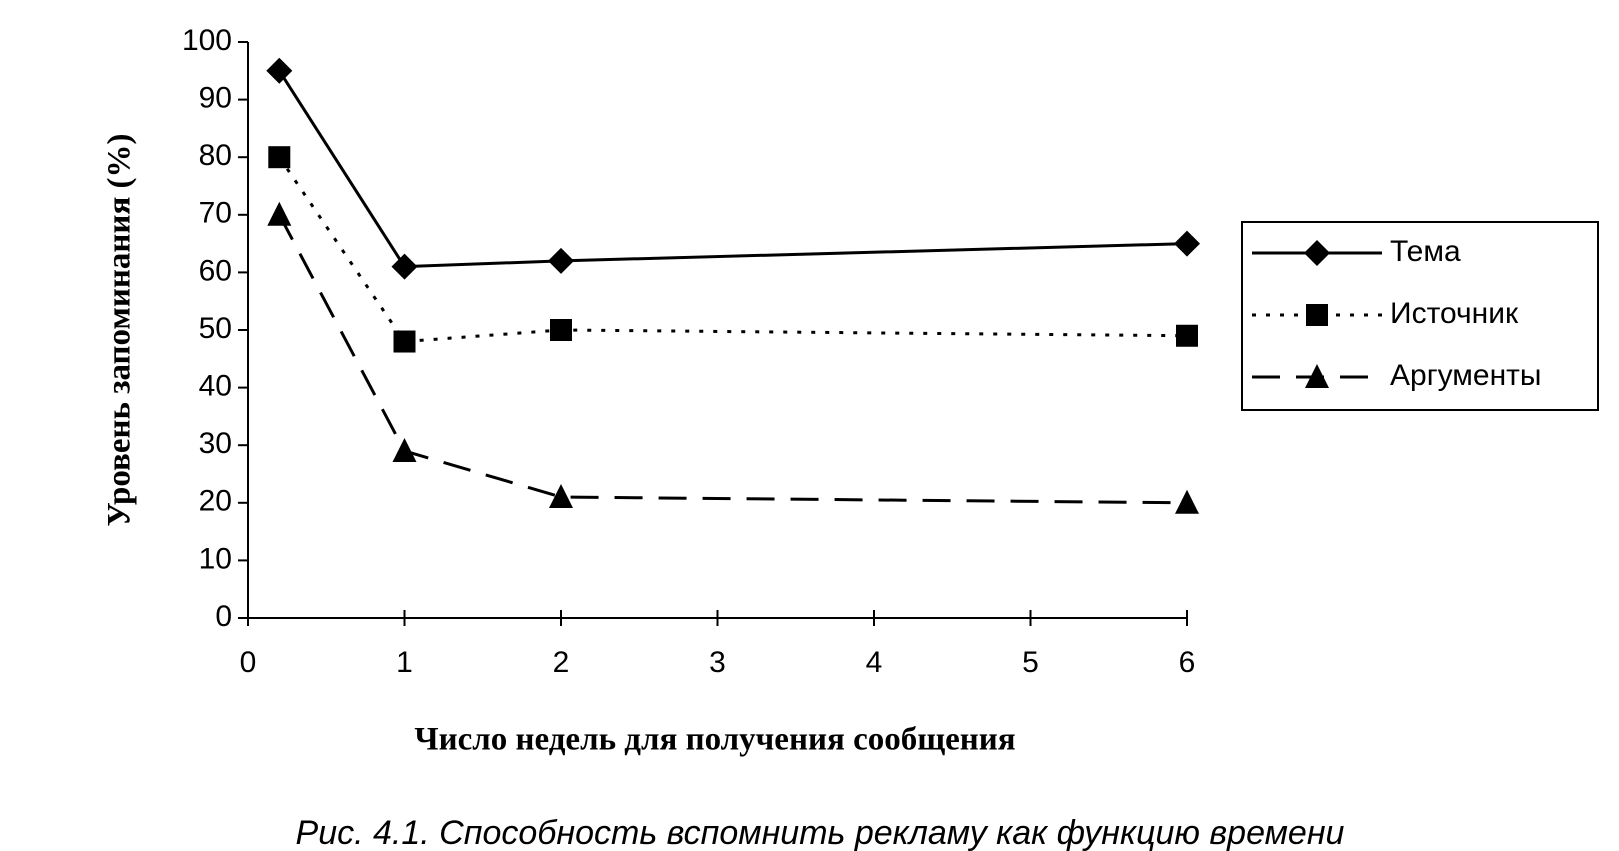  I want to click on legend-label: Аргументы, so click(1465, 375).